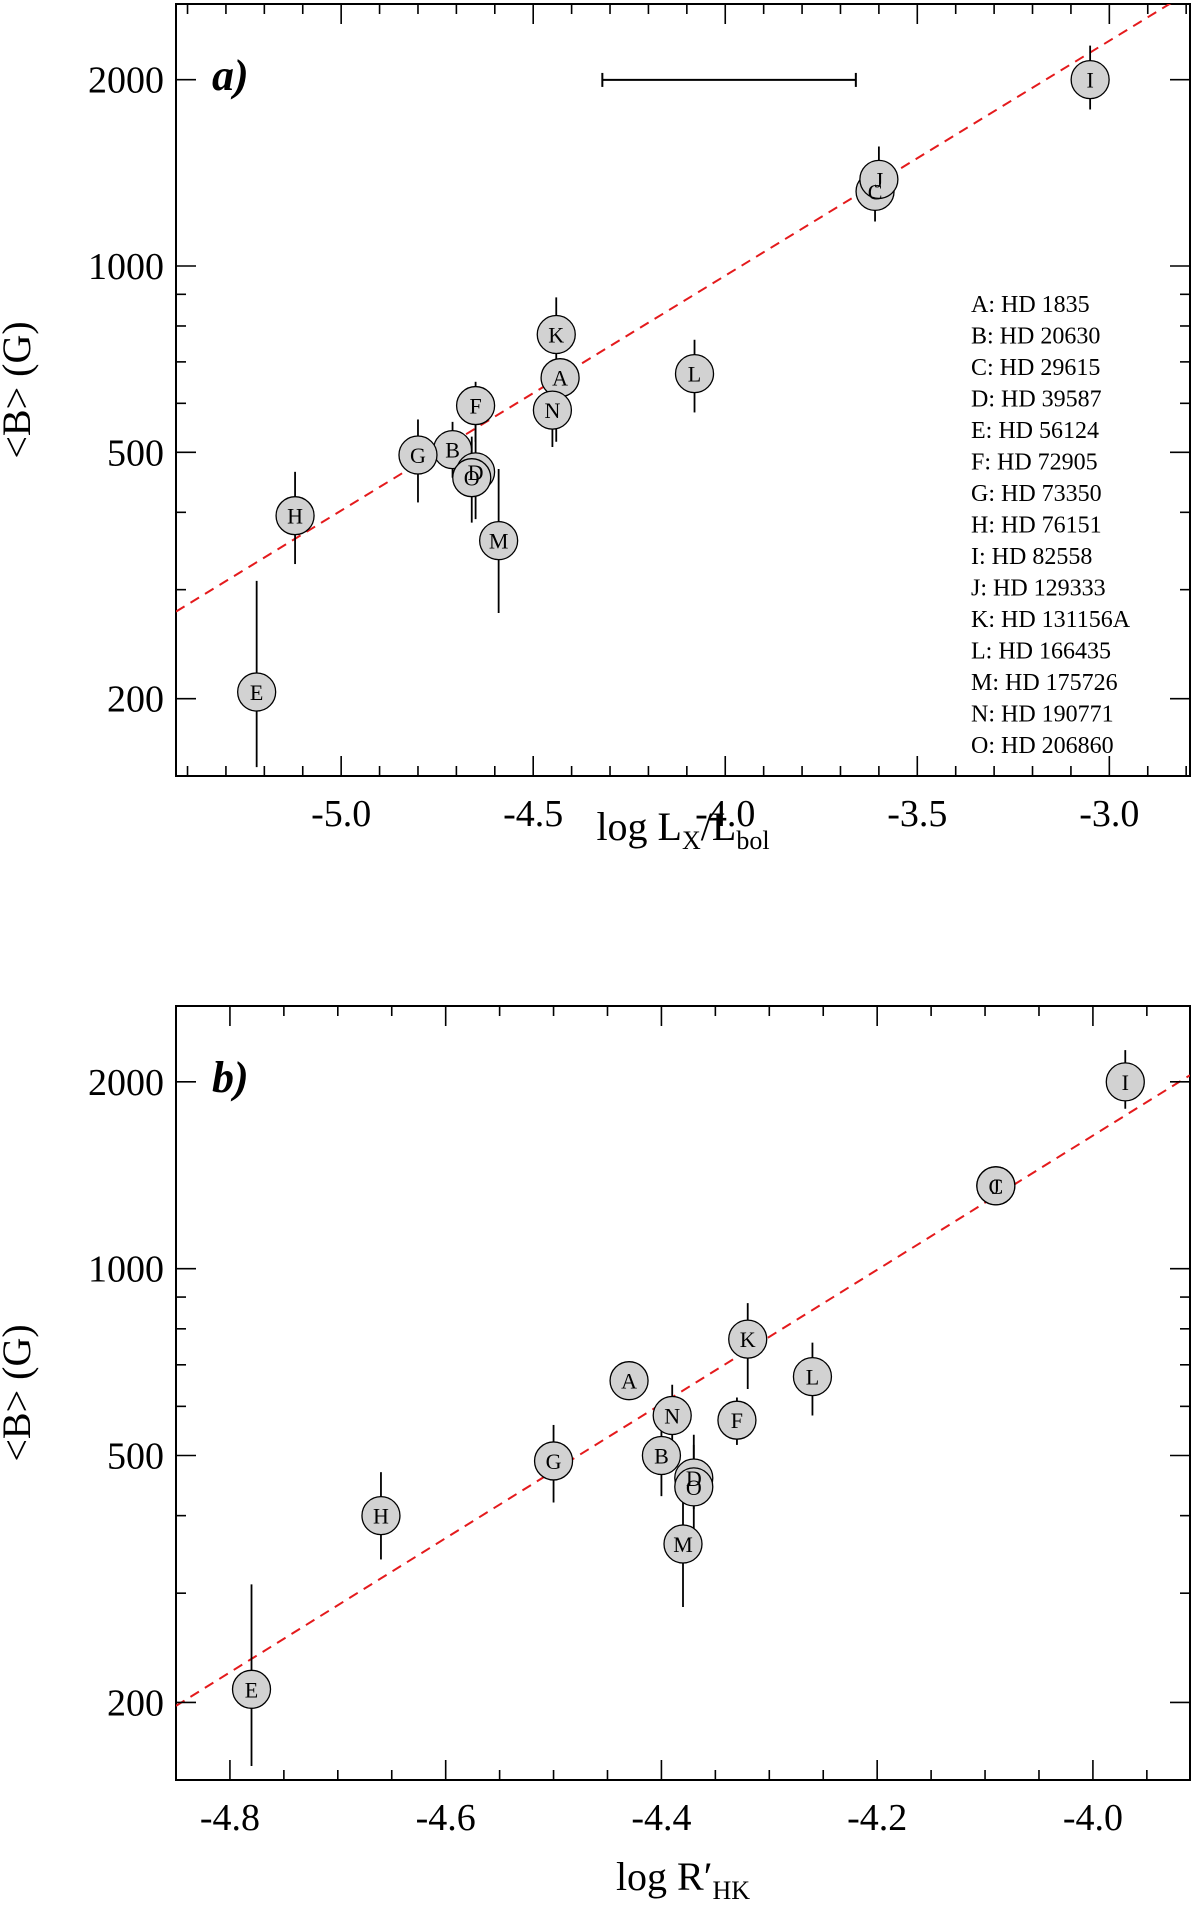  I want to click on x-tick-label: -4.4, so click(661, 1818).